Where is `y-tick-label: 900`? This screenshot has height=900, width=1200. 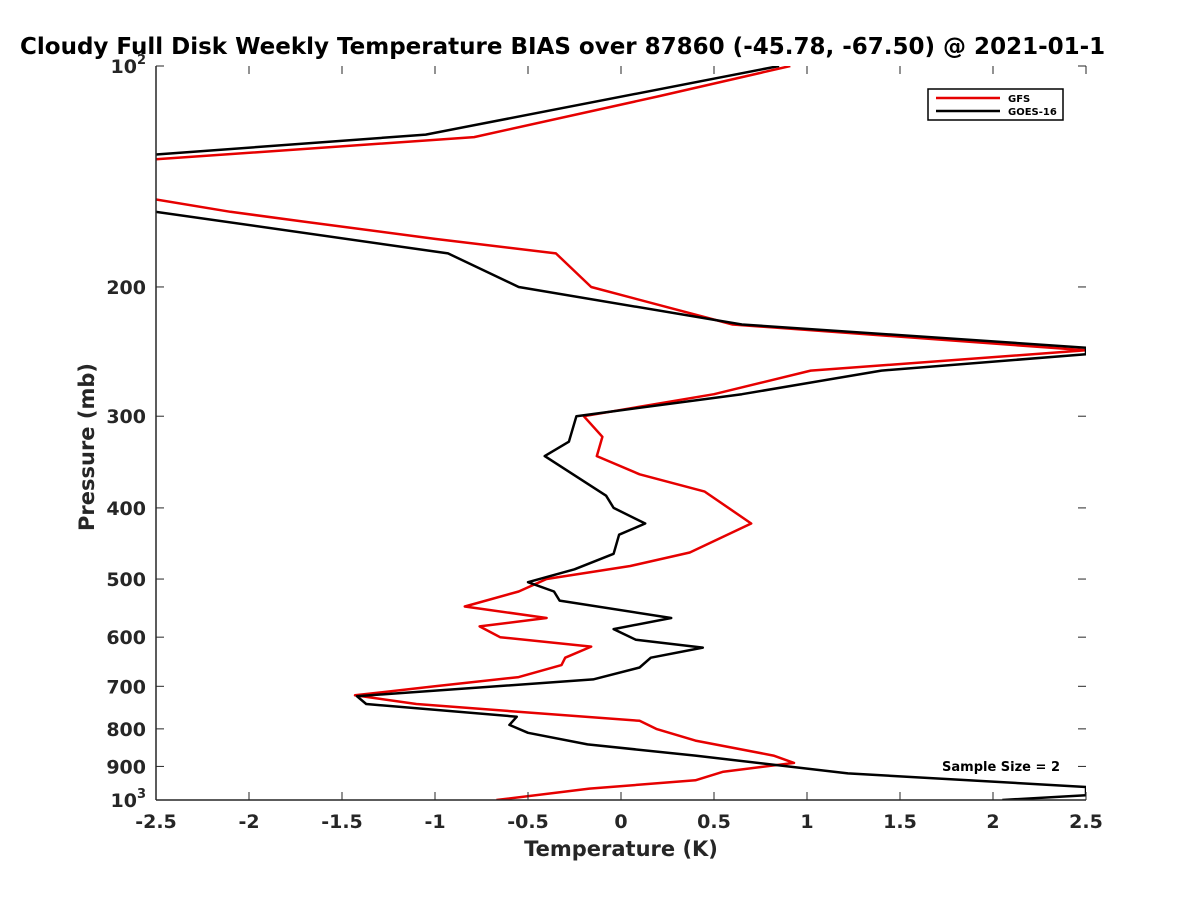 y-tick-label: 900 is located at coordinates (126, 767).